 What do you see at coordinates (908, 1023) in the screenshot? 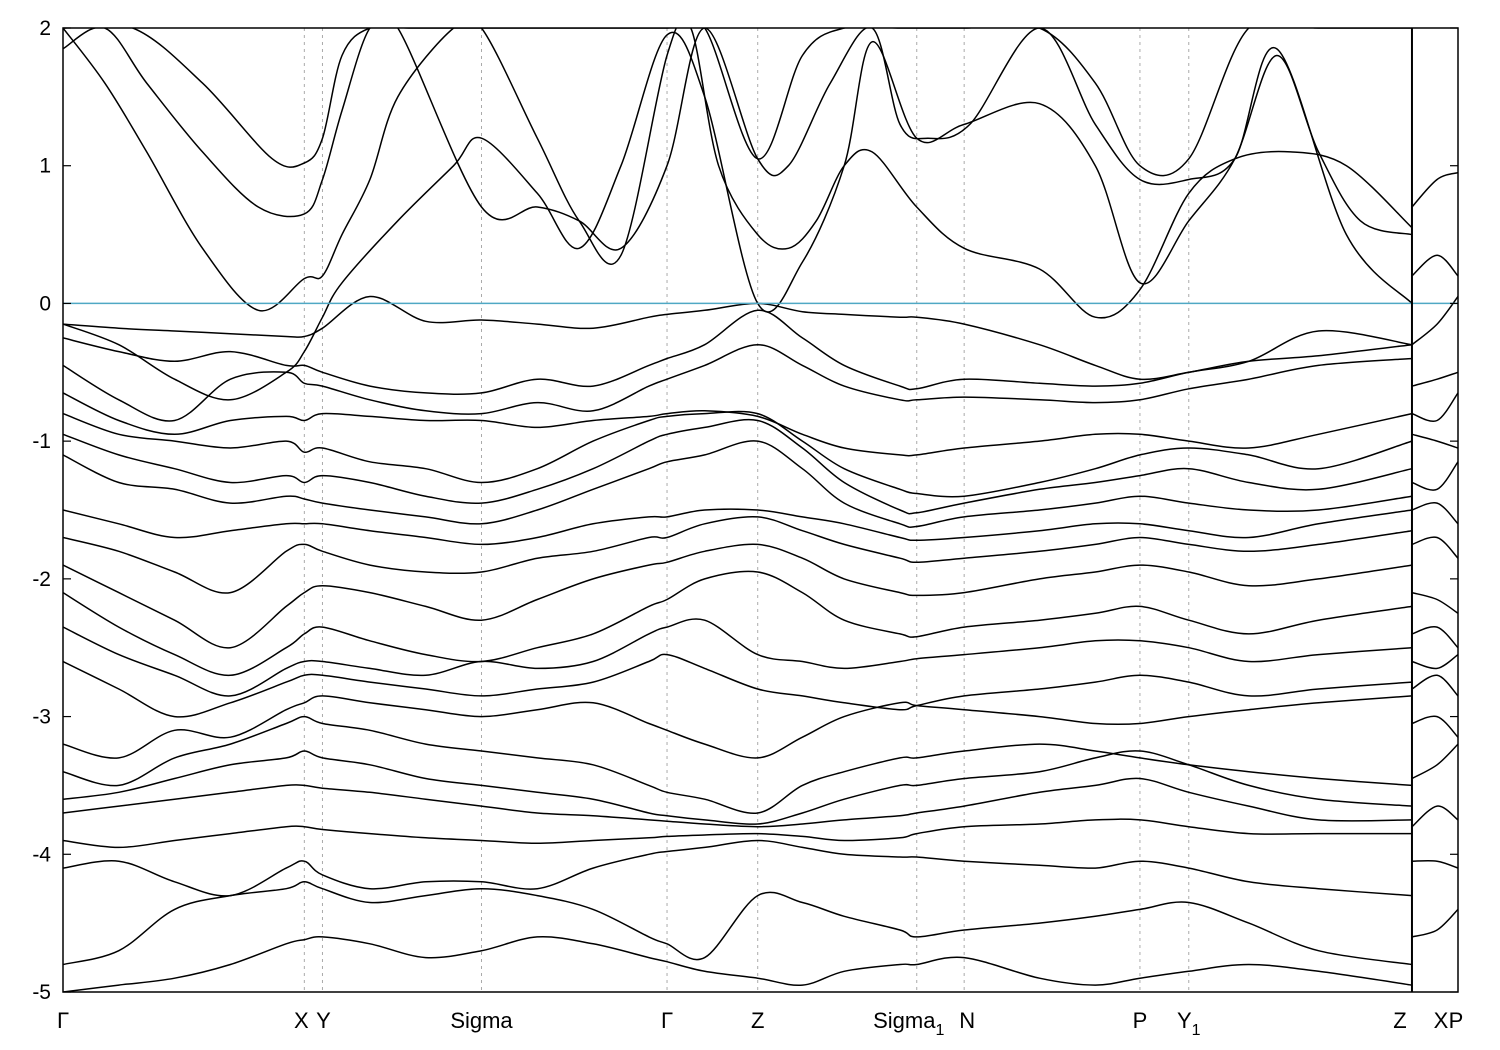
I see `kpoint-label: Sigma1` at bounding box center [908, 1023].